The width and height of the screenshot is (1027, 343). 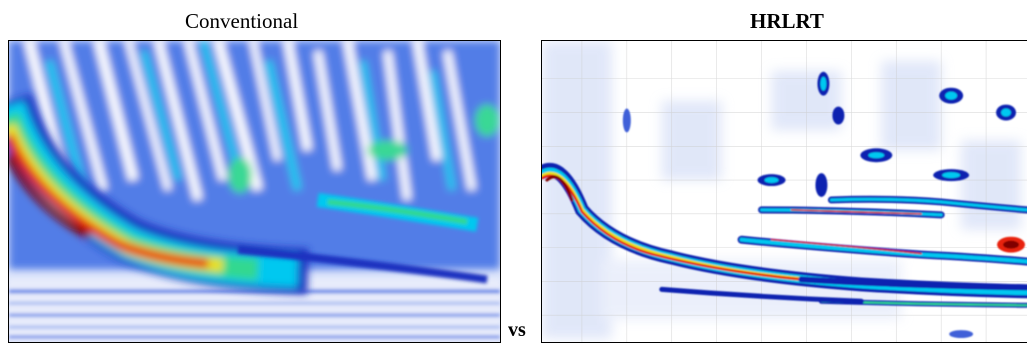 I want to click on title-hrlrt: HRLRT, so click(x=787, y=21).